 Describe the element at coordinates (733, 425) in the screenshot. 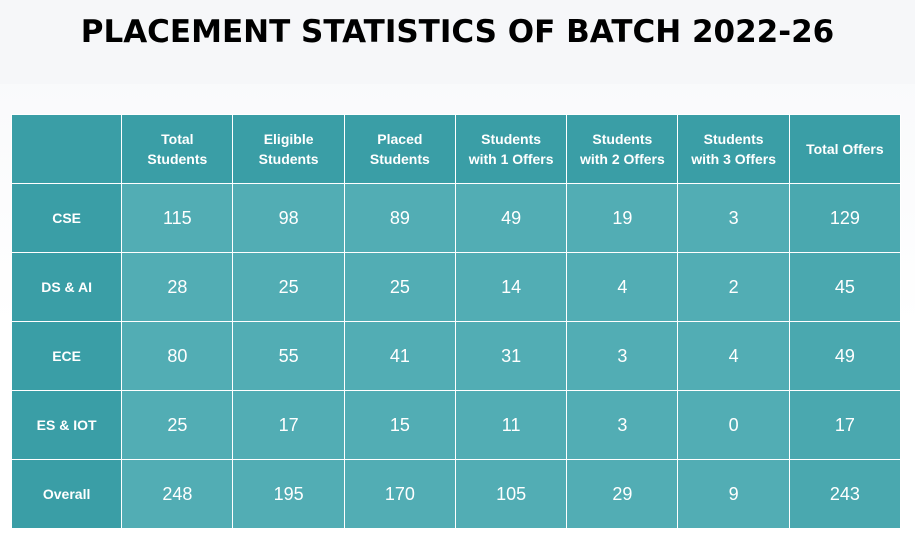

I see `table-cell: 0` at that location.